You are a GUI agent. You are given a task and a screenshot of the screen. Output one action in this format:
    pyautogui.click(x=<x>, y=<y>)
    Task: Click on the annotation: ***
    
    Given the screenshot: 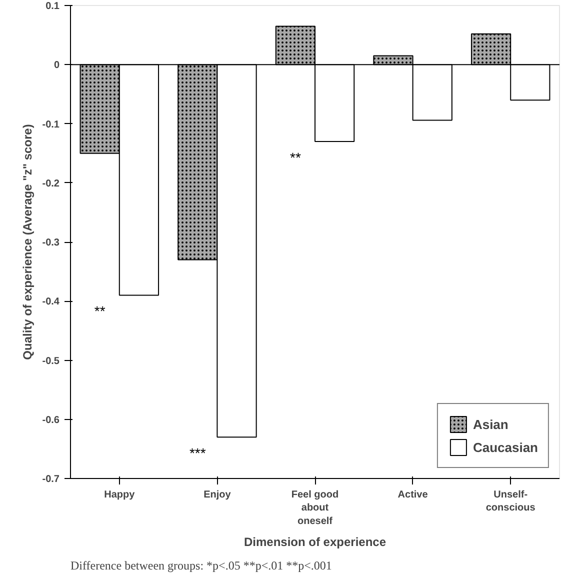 What is the action you would take?
    pyautogui.click(x=197, y=453)
    